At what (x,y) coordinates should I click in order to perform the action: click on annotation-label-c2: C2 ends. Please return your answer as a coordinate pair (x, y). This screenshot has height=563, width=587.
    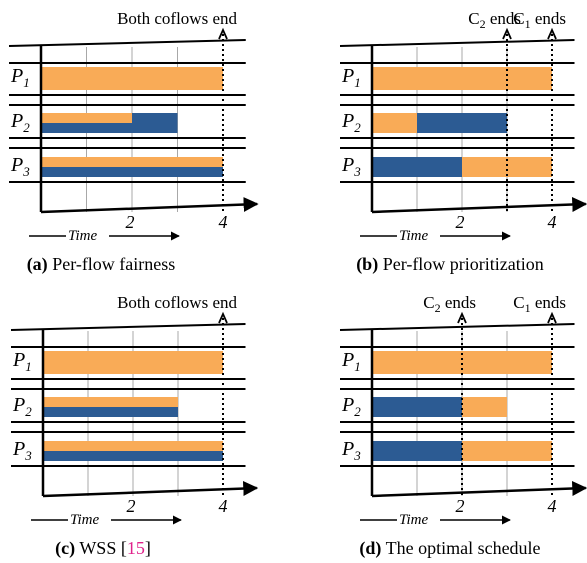
    Looking at the image, I should click on (494, 20).